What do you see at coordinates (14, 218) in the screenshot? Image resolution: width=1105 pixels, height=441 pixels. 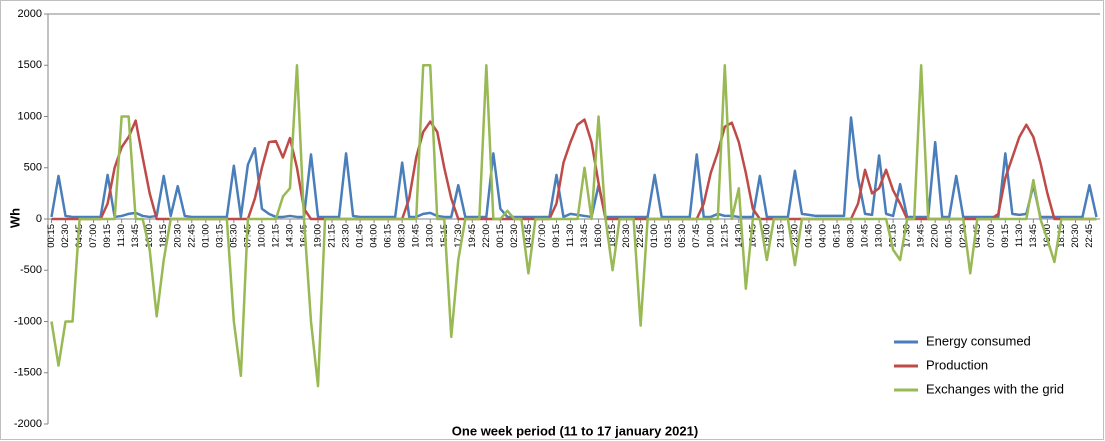 I see `y-axis-title: Wh` at bounding box center [14, 218].